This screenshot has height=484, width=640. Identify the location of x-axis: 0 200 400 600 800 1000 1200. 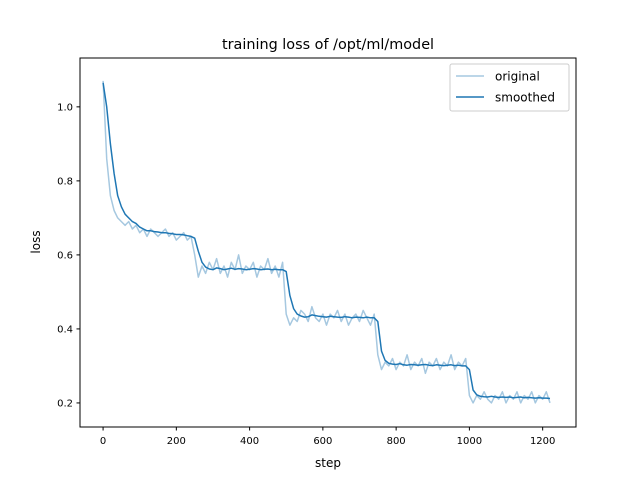
(327, 437).